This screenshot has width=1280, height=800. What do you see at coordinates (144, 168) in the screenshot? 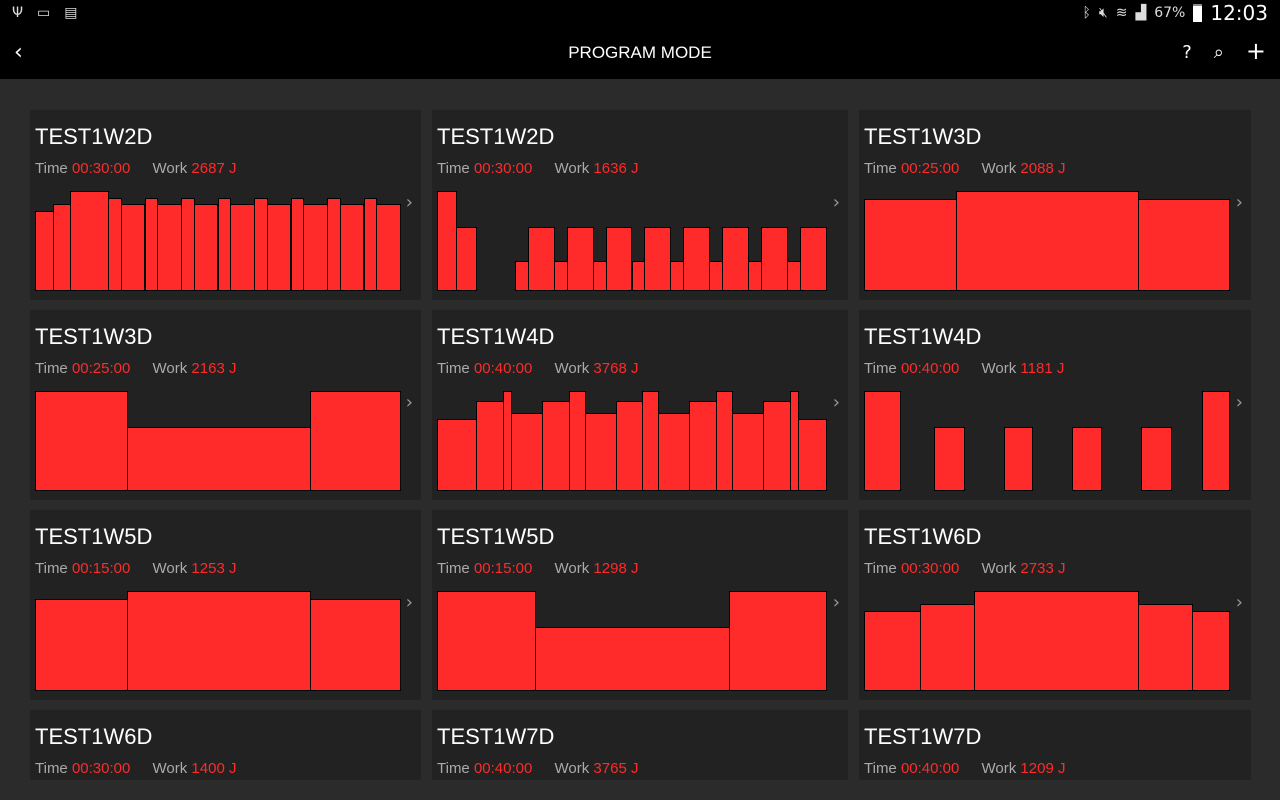
I see `program-meta: Time 00:30:00 Work 2687 J` at bounding box center [144, 168].